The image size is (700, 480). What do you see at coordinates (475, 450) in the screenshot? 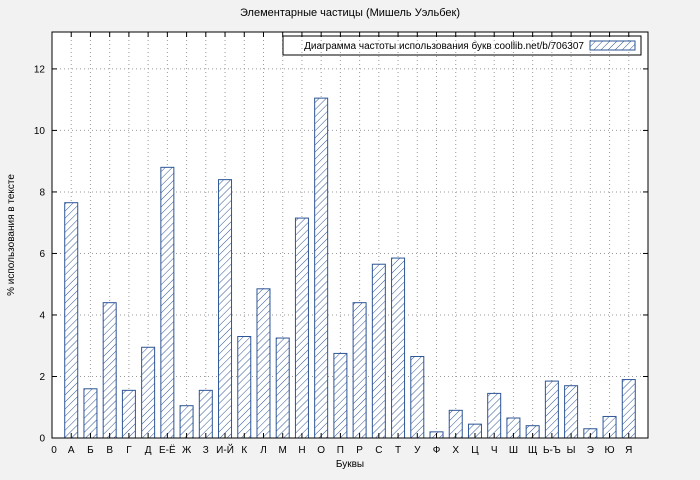
I see `xtick-label: Ц` at bounding box center [475, 450].